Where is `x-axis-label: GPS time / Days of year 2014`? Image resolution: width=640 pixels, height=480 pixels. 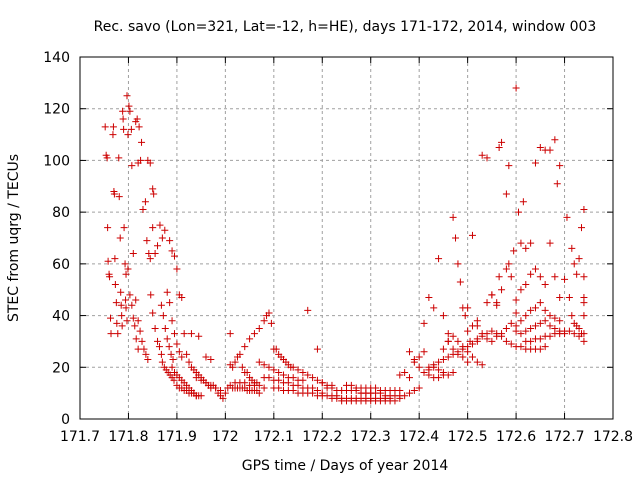
x-axis-label: GPS time / Days of year 2014 is located at coordinates (345, 466).